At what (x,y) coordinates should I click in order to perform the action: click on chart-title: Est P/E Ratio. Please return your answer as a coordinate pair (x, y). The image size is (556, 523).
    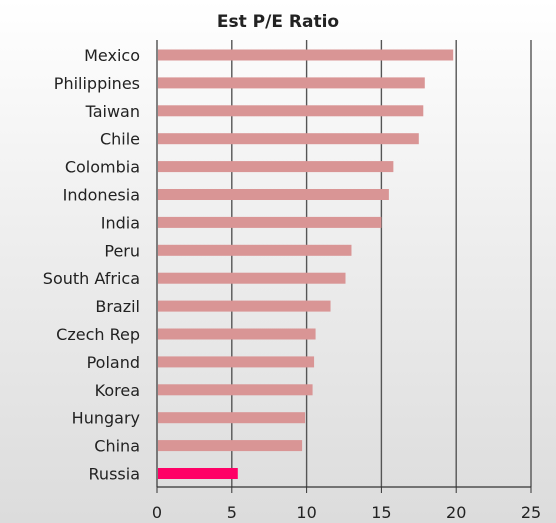
    Looking at the image, I should click on (278, 22).